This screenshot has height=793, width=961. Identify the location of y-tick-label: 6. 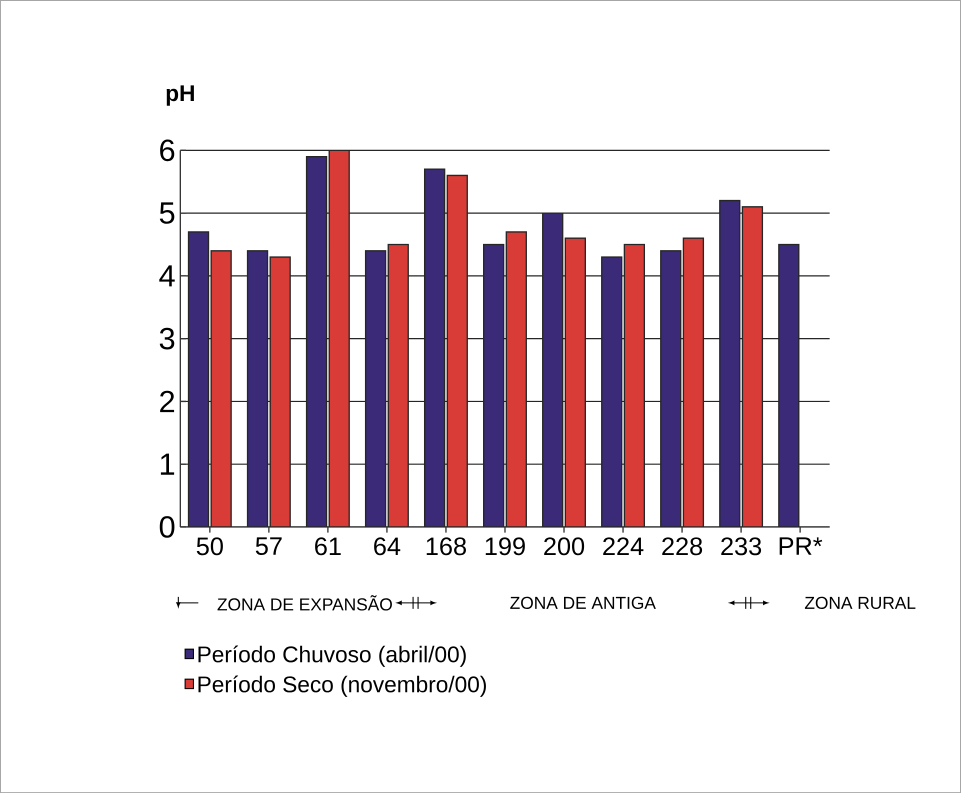
(167, 150).